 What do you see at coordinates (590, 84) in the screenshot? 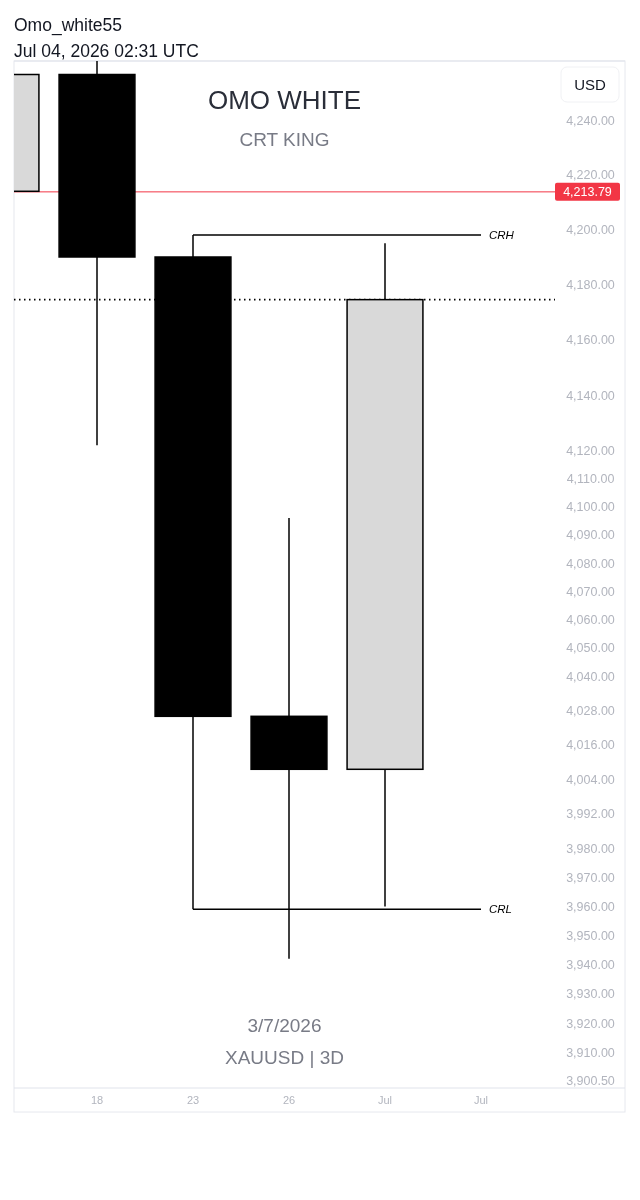
I see `y-axis-title: USD` at bounding box center [590, 84].